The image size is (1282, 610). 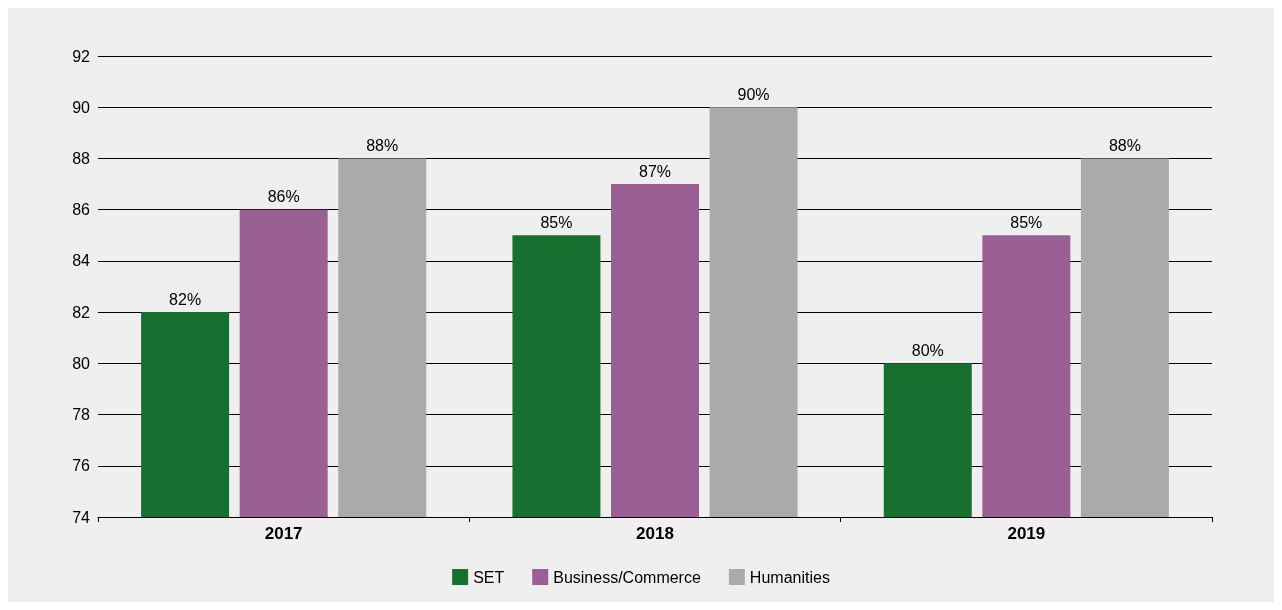 I want to click on y-tick-label: 78, so click(x=81, y=415).